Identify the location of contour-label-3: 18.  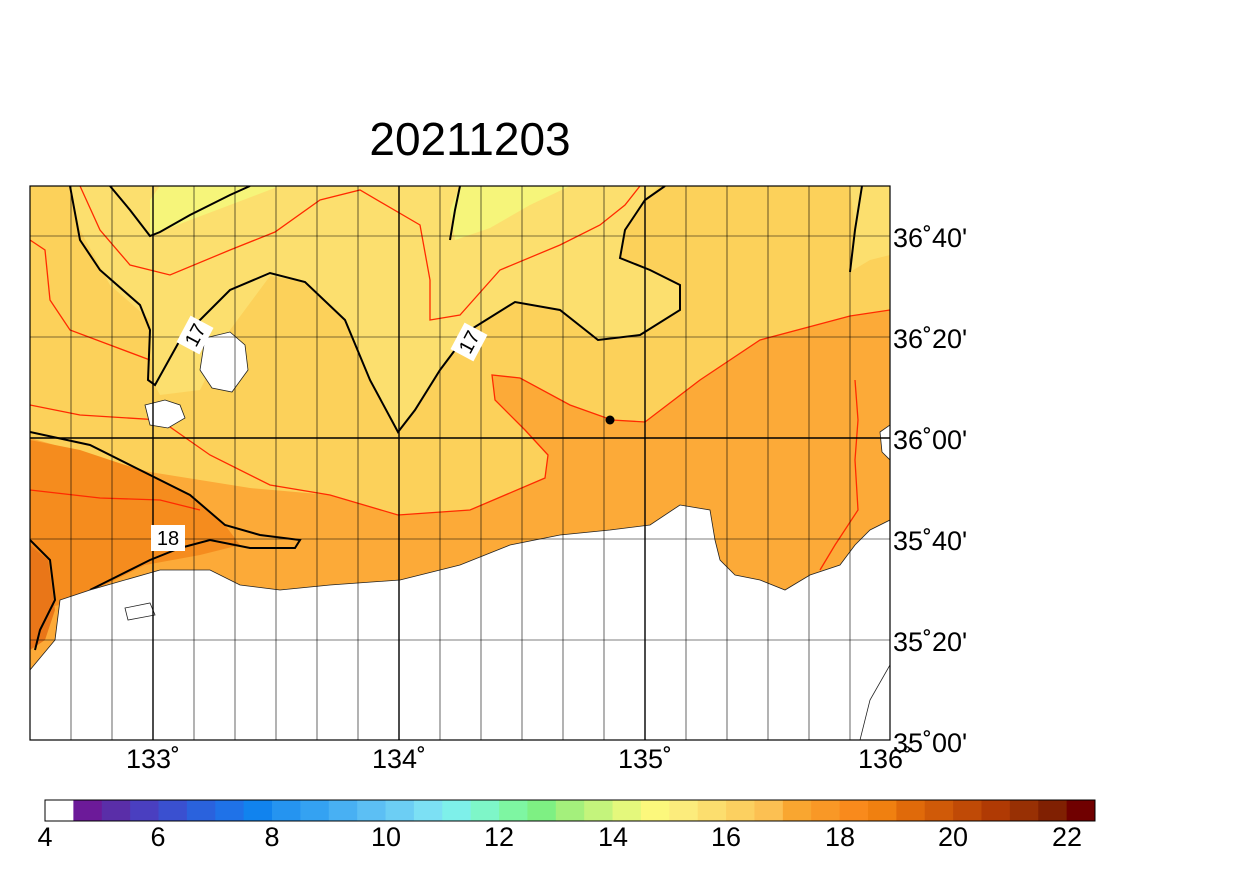
(168, 538).